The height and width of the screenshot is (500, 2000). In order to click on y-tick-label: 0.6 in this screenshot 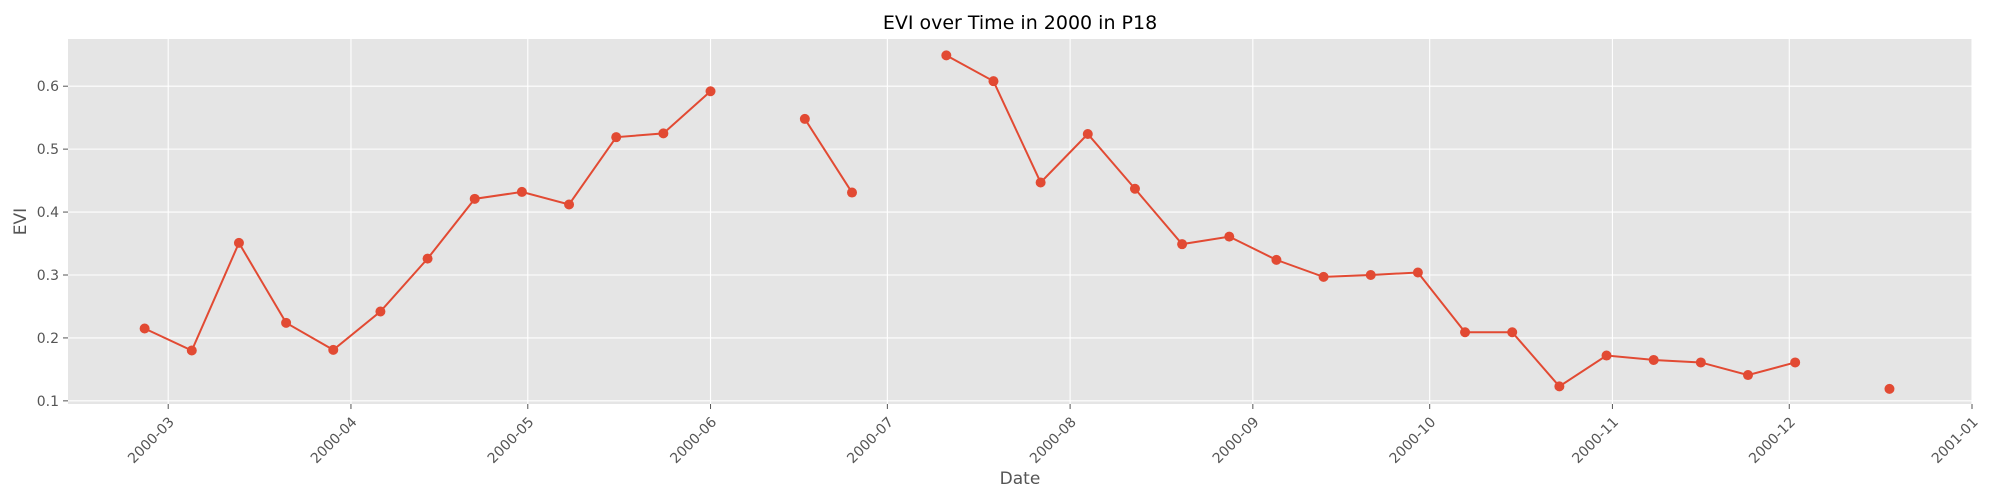, I will do `click(48, 87)`.